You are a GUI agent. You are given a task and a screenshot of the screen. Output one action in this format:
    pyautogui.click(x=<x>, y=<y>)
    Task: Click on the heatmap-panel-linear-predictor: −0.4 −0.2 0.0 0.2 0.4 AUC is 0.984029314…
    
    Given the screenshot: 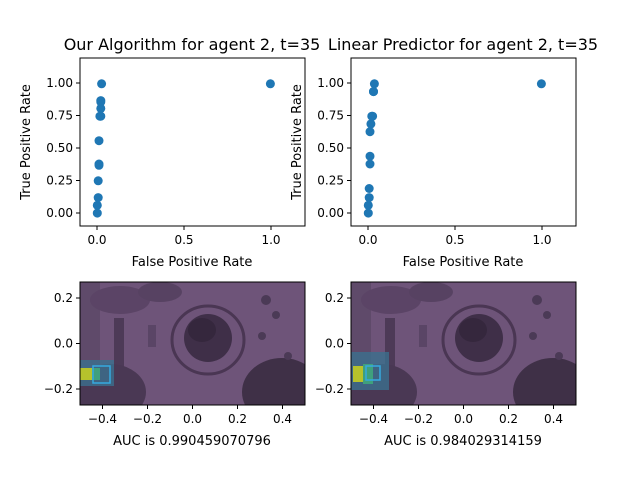 What is the action you would take?
    pyautogui.click(x=446, y=365)
    